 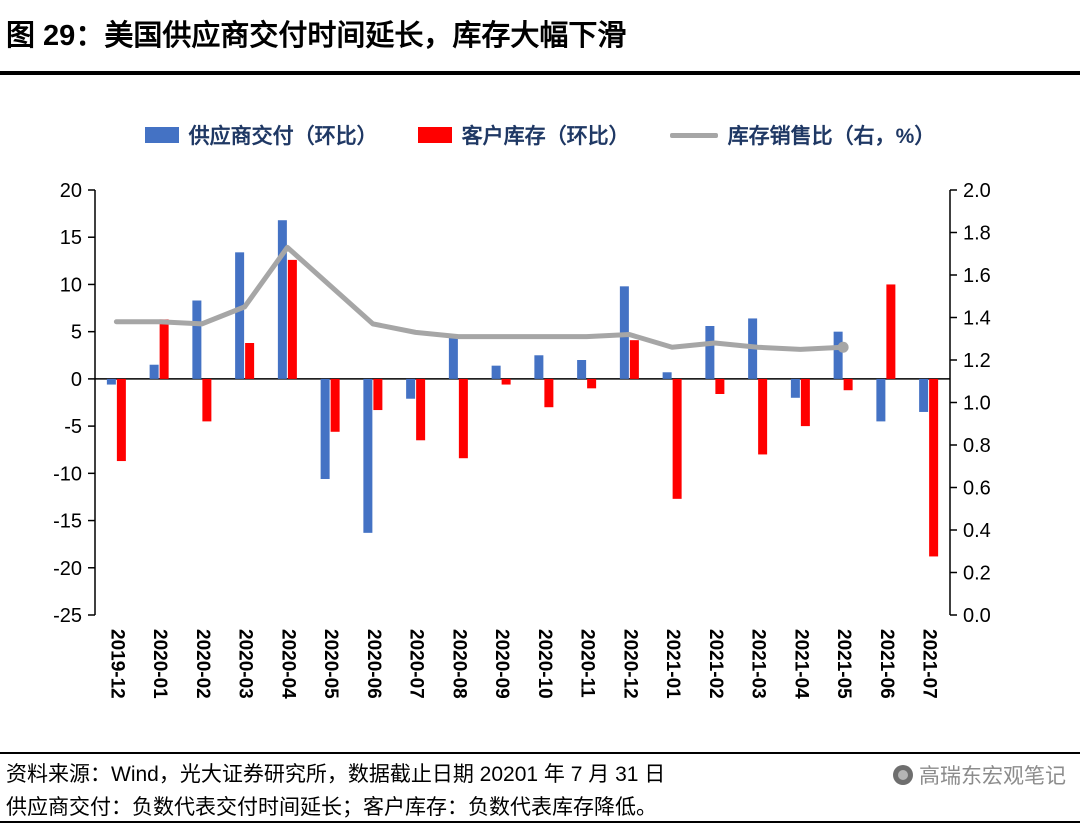 What do you see at coordinates (331, 807) in the screenshot?
I see `note-line: 供应商交付：负数代表交付时间延长；客户库存：负数代表库存降低。` at bounding box center [331, 807].